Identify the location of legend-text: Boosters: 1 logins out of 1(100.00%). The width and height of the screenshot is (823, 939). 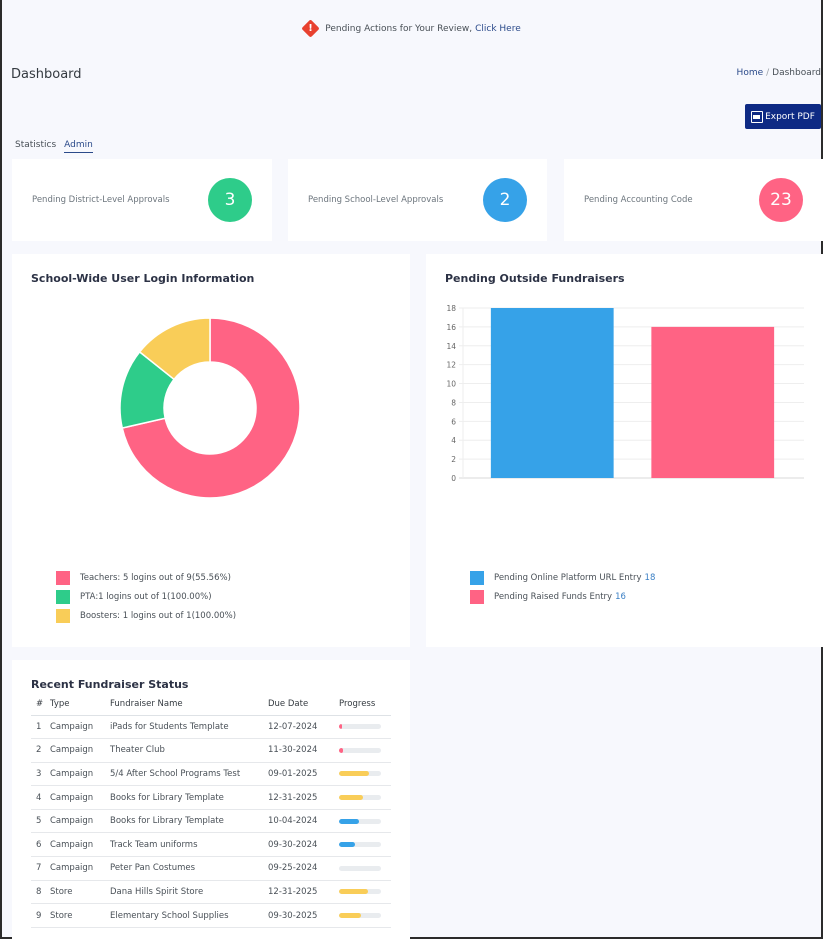
(158, 615).